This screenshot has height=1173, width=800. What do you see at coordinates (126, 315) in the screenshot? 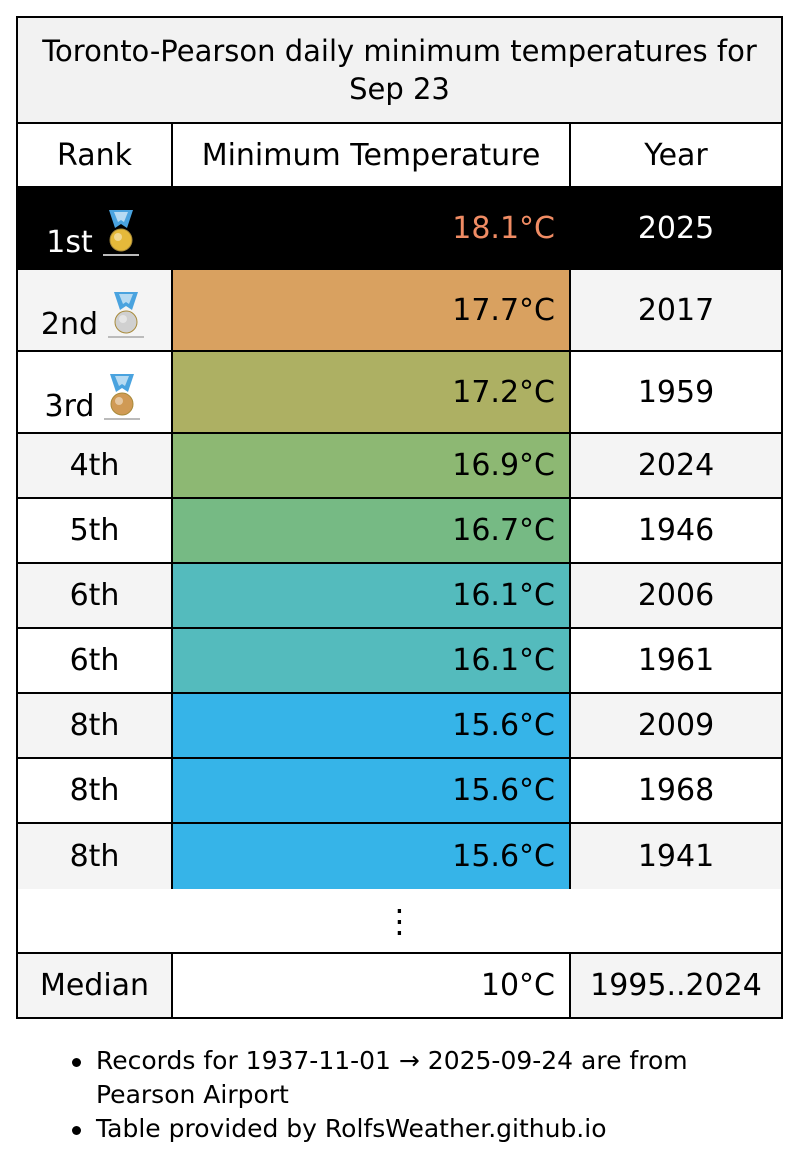
I see `silver-medal-icon` at bounding box center [126, 315].